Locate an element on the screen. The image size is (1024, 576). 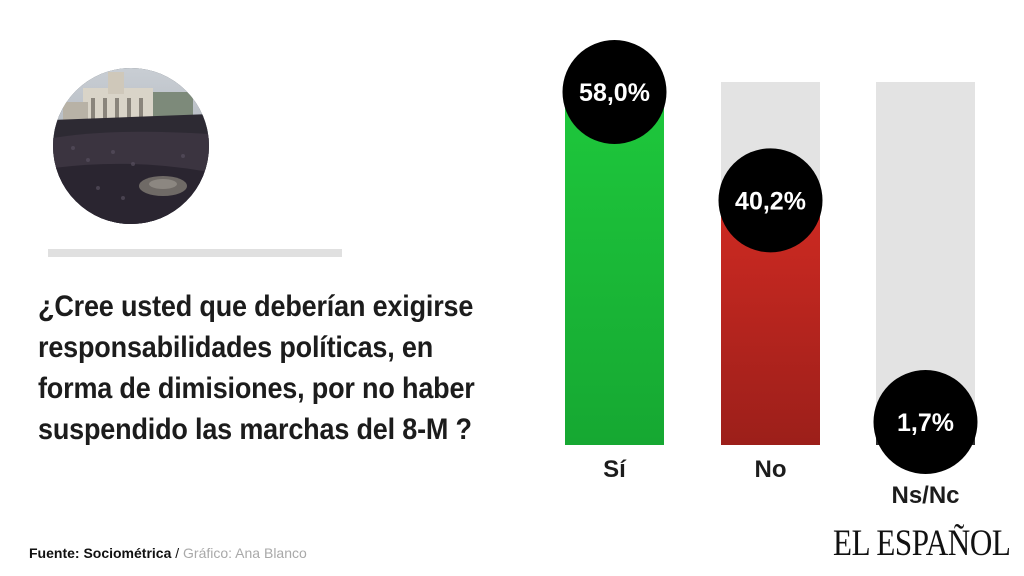
crowd-photo-image is located at coordinates (131, 146).